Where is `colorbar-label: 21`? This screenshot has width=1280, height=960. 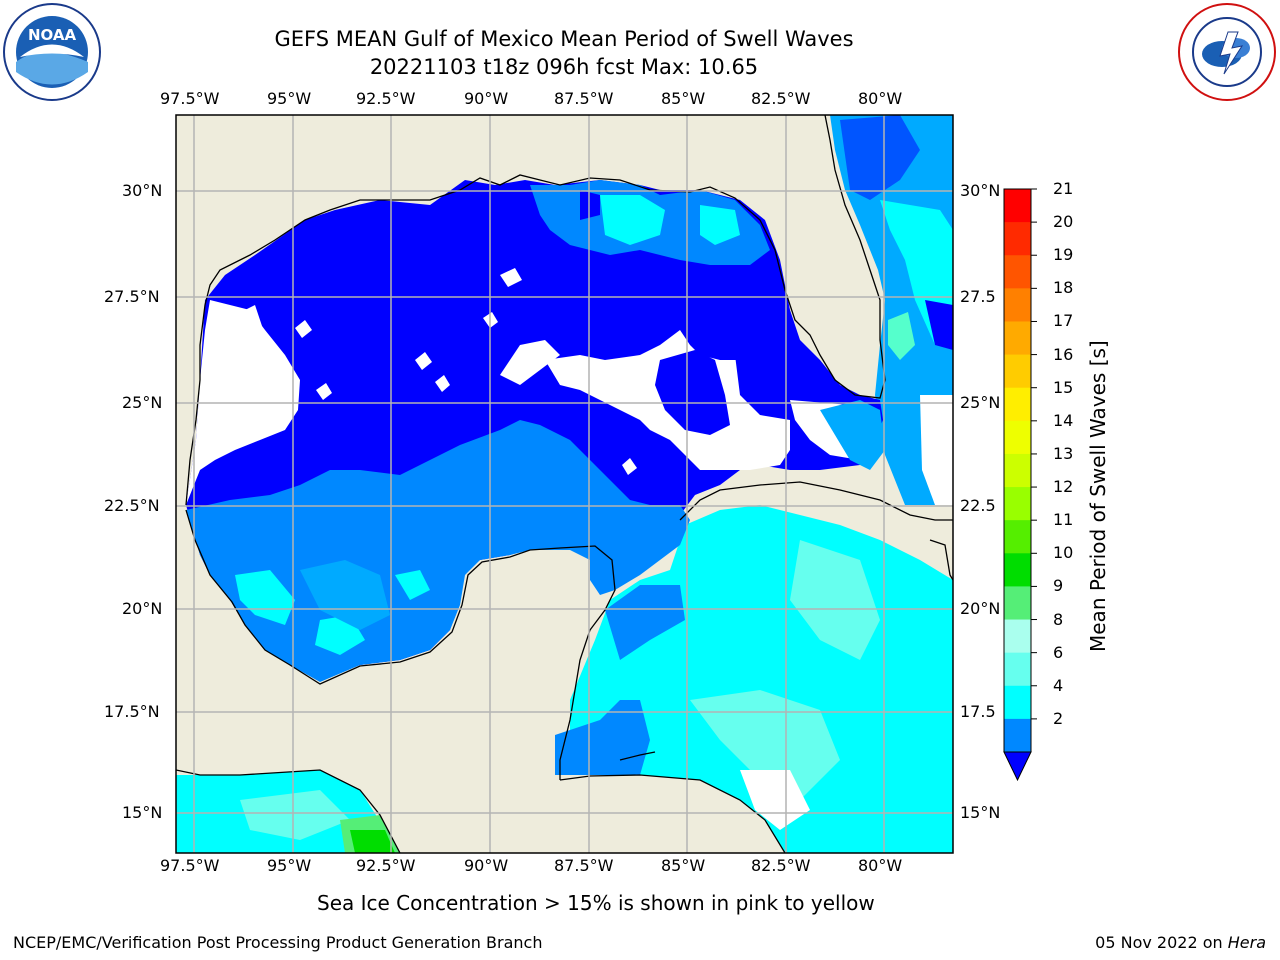
colorbar-label: 21 is located at coordinates (1063, 188).